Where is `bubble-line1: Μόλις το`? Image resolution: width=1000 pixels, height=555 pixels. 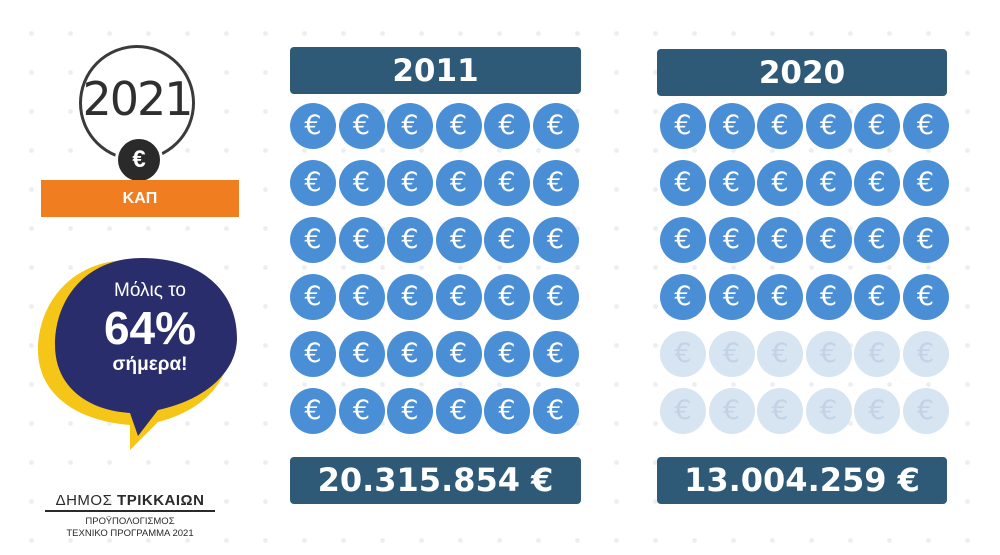 bubble-line1: Μόλις το is located at coordinates (150, 290).